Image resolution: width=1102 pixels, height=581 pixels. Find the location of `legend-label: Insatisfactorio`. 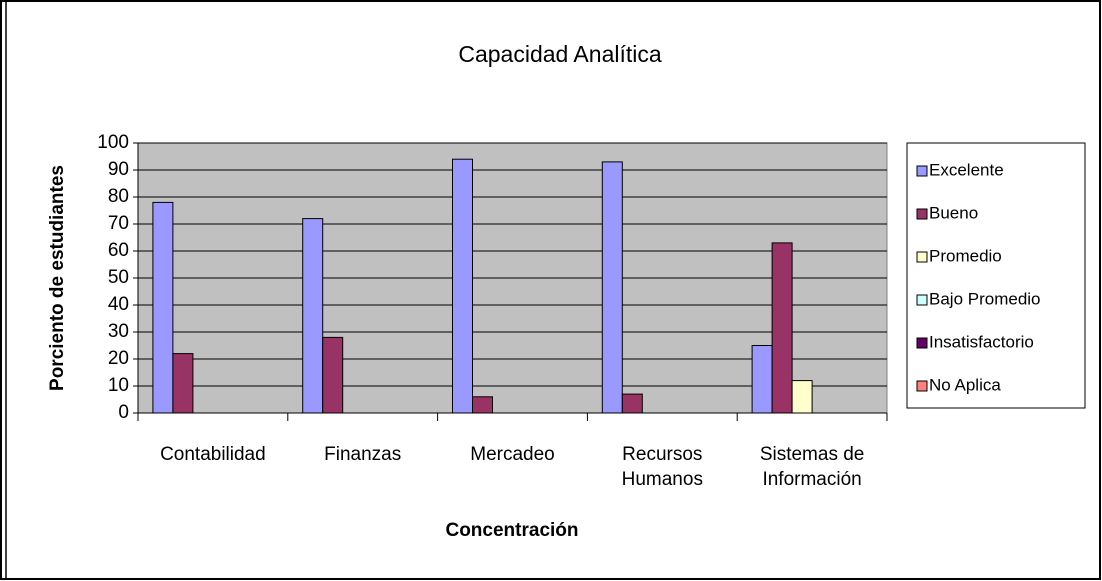

legend-label: Insatisfactorio is located at coordinates (981, 341).